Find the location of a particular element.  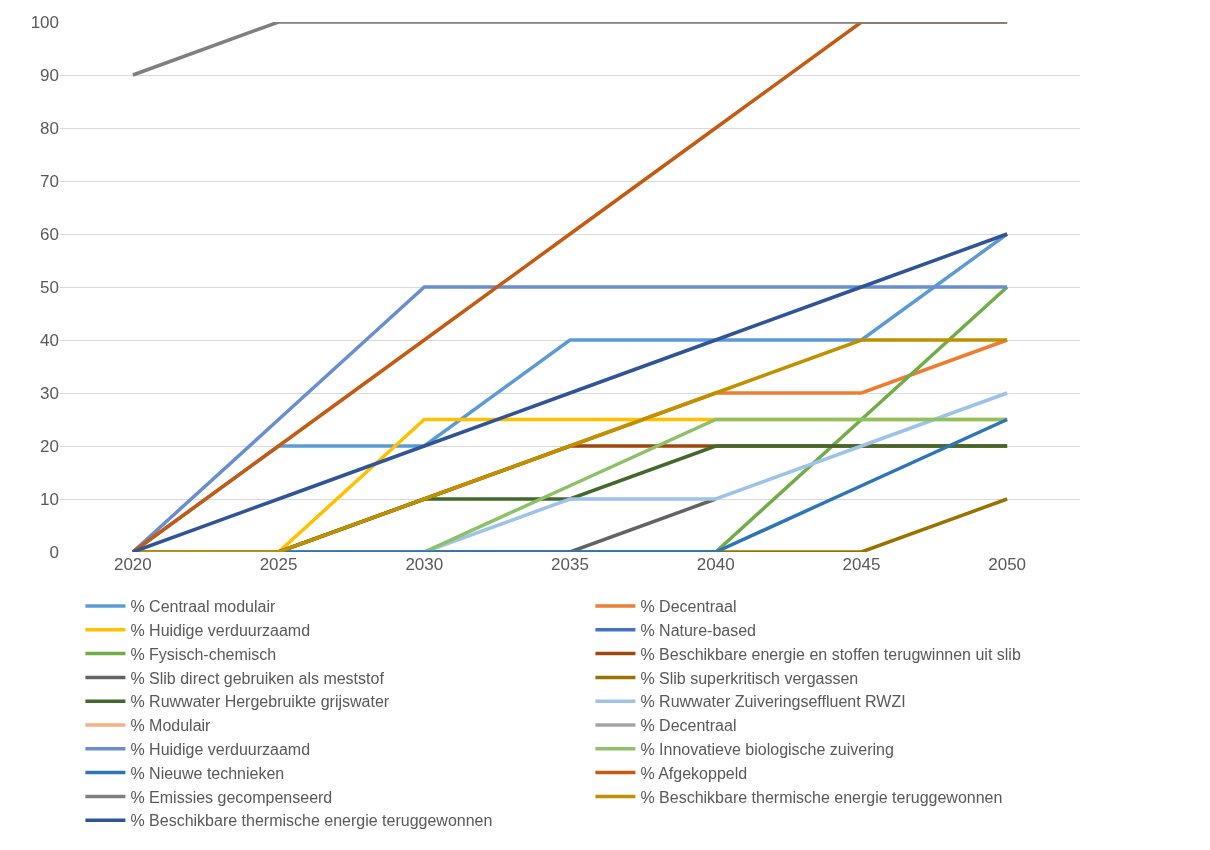

y-tick-label: 30 is located at coordinates (49, 393).